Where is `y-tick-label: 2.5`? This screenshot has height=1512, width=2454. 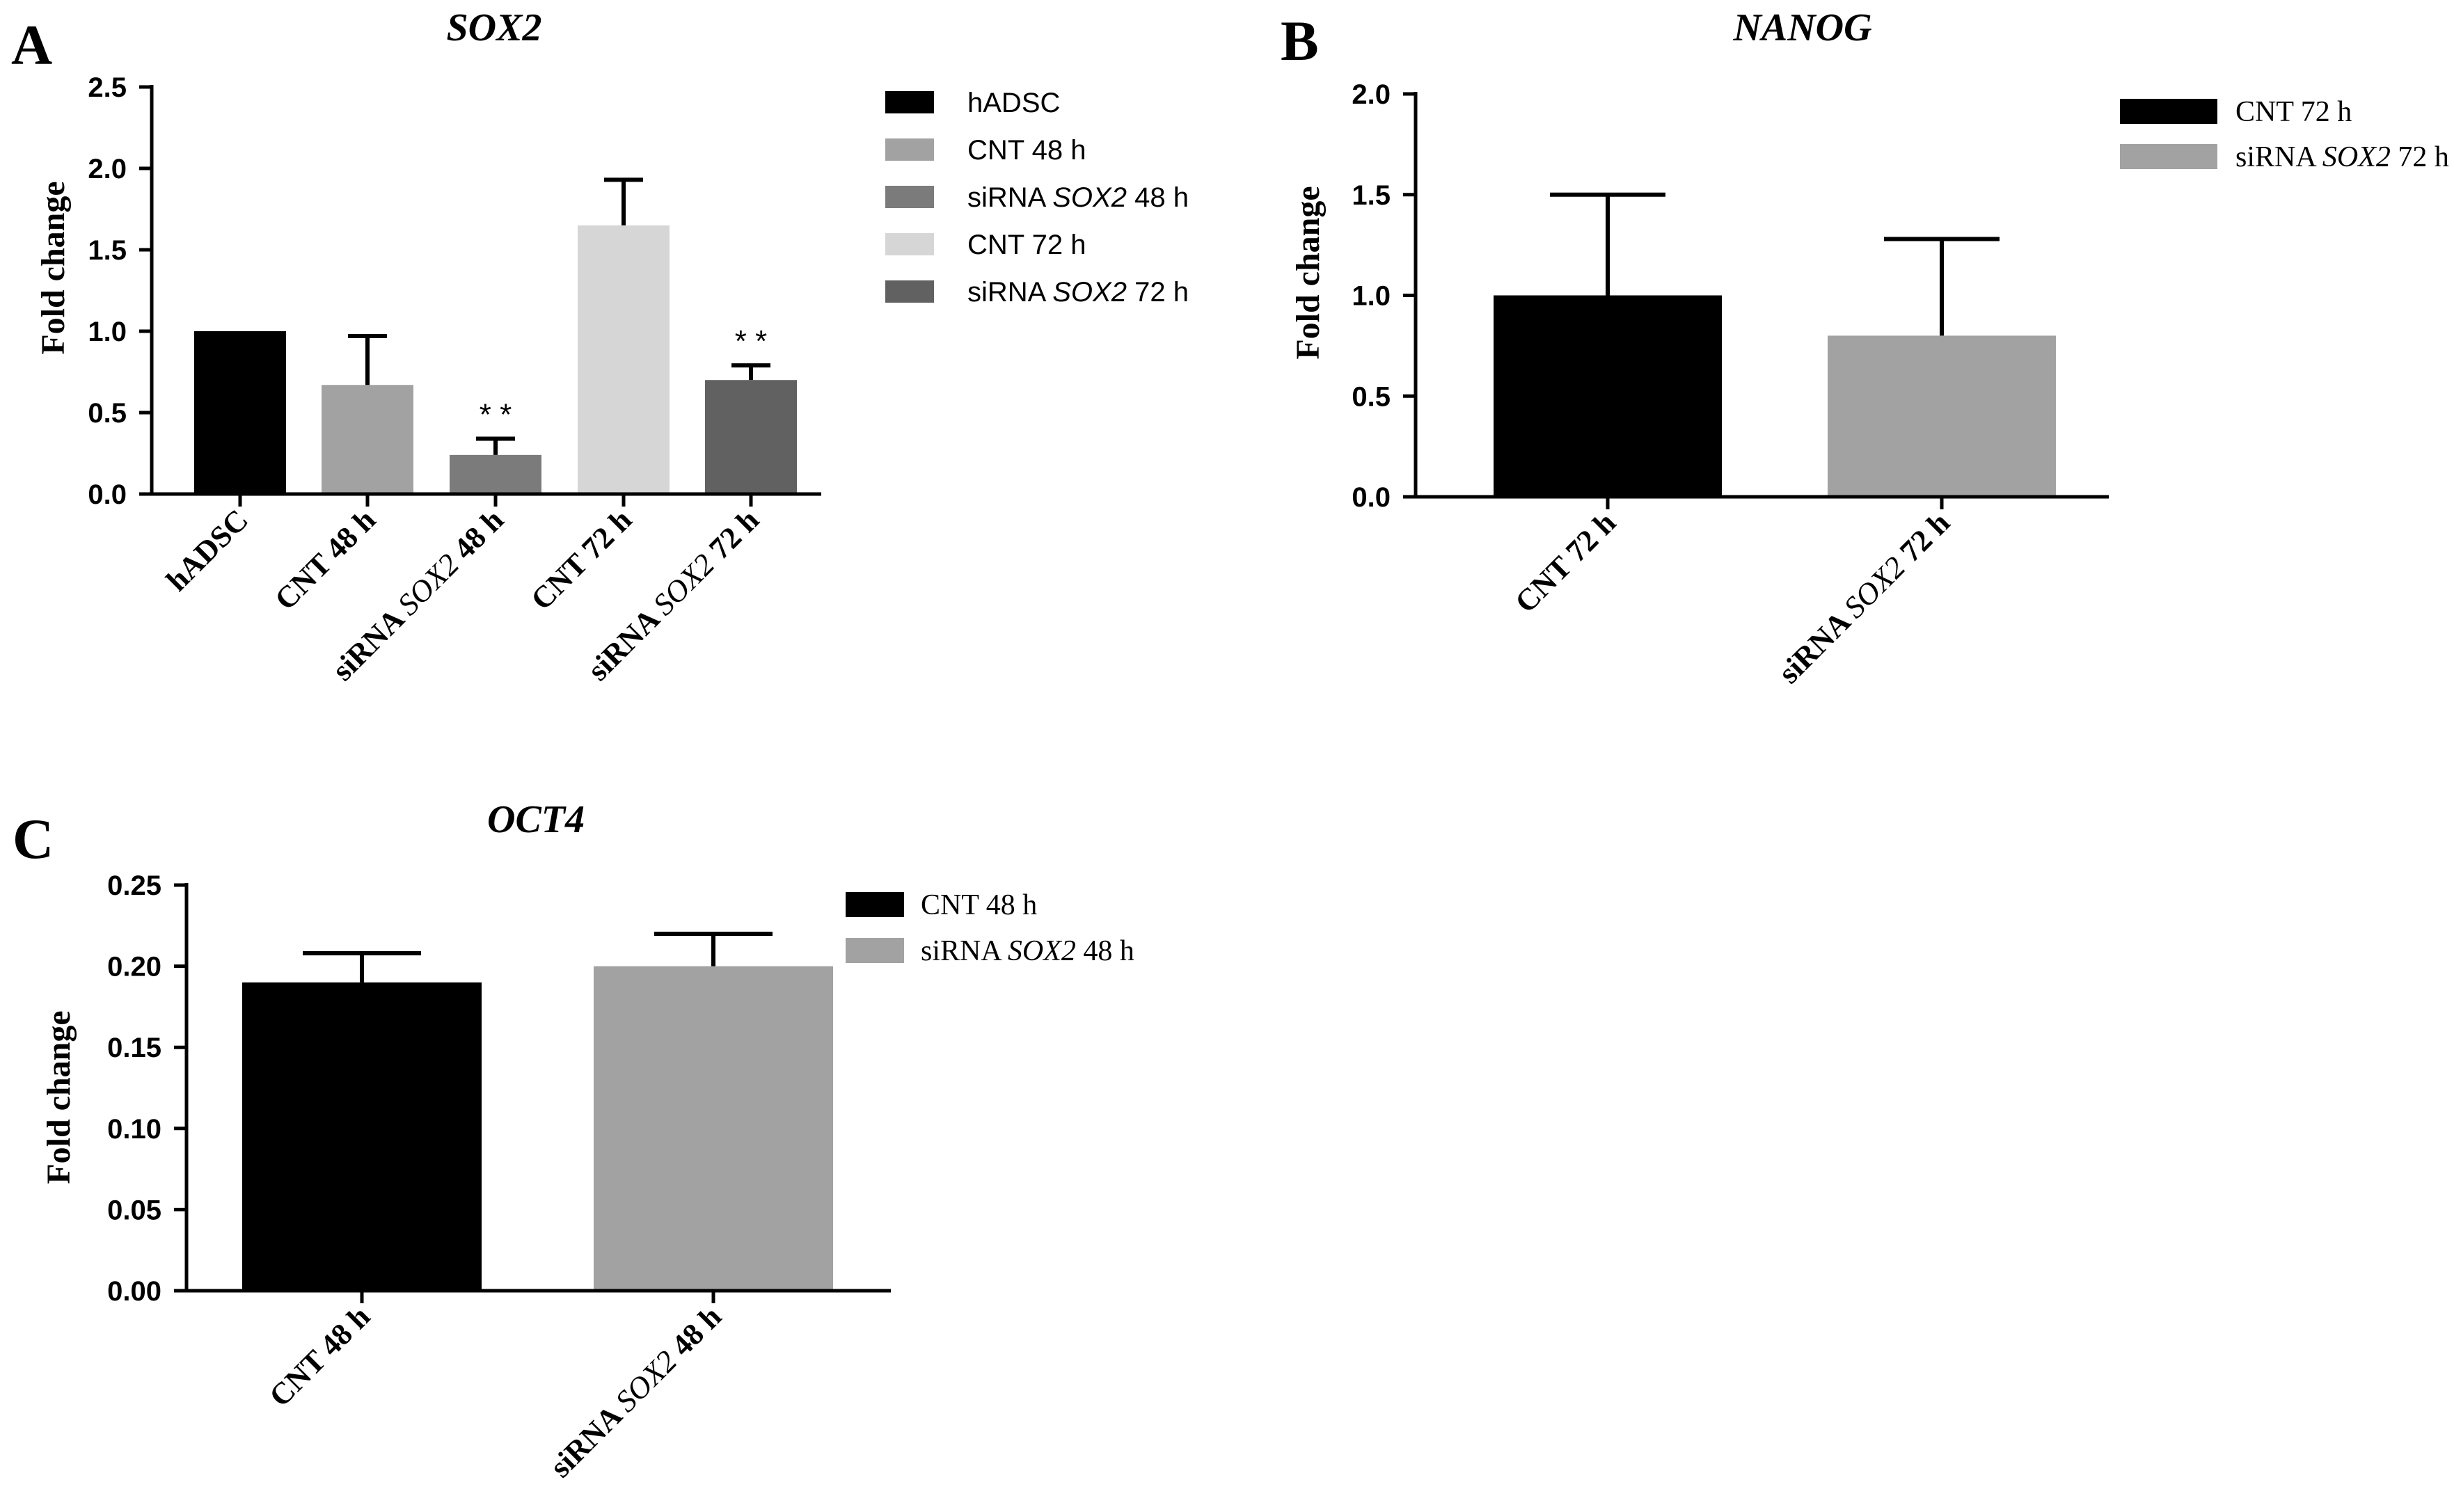 y-tick-label: 2.5 is located at coordinates (108, 87).